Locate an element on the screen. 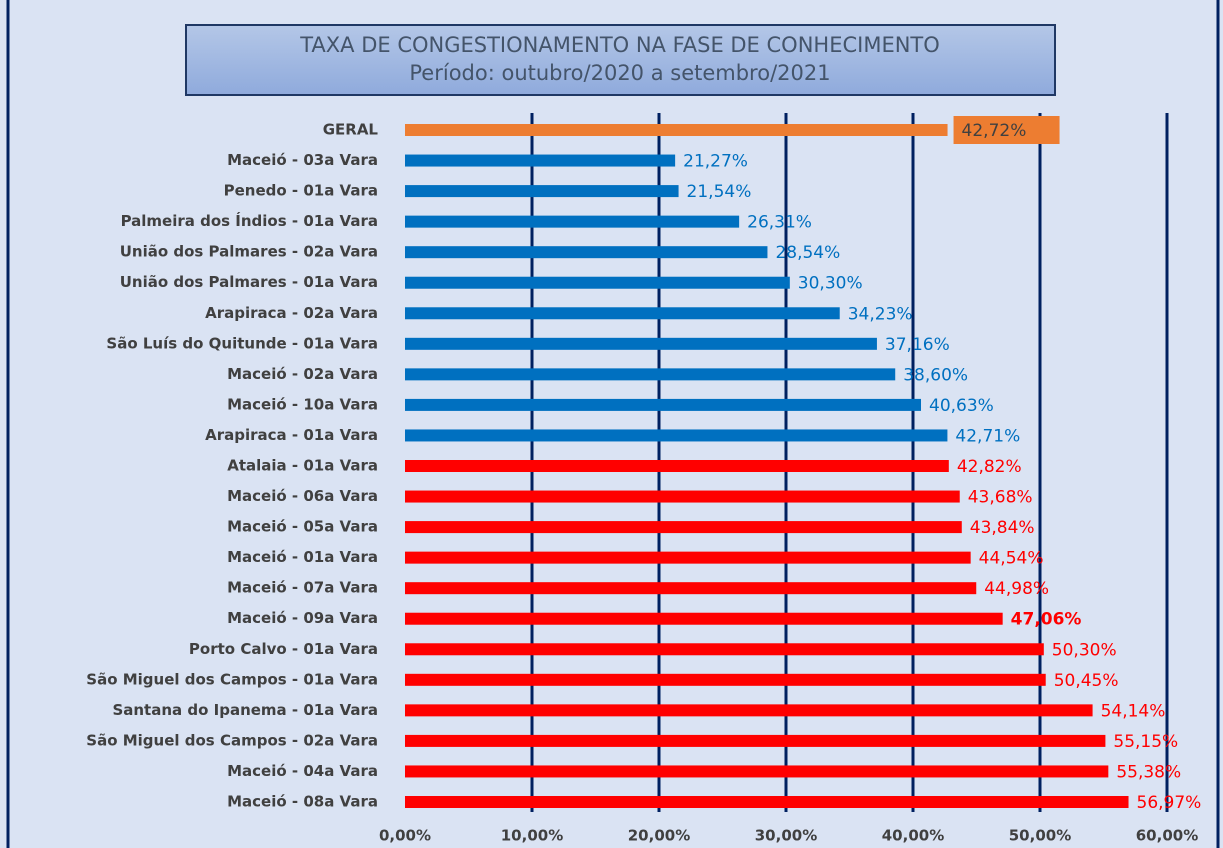 The image size is (1223, 848). y-tick-label: Maceió - 10a Vara is located at coordinates (302, 404).